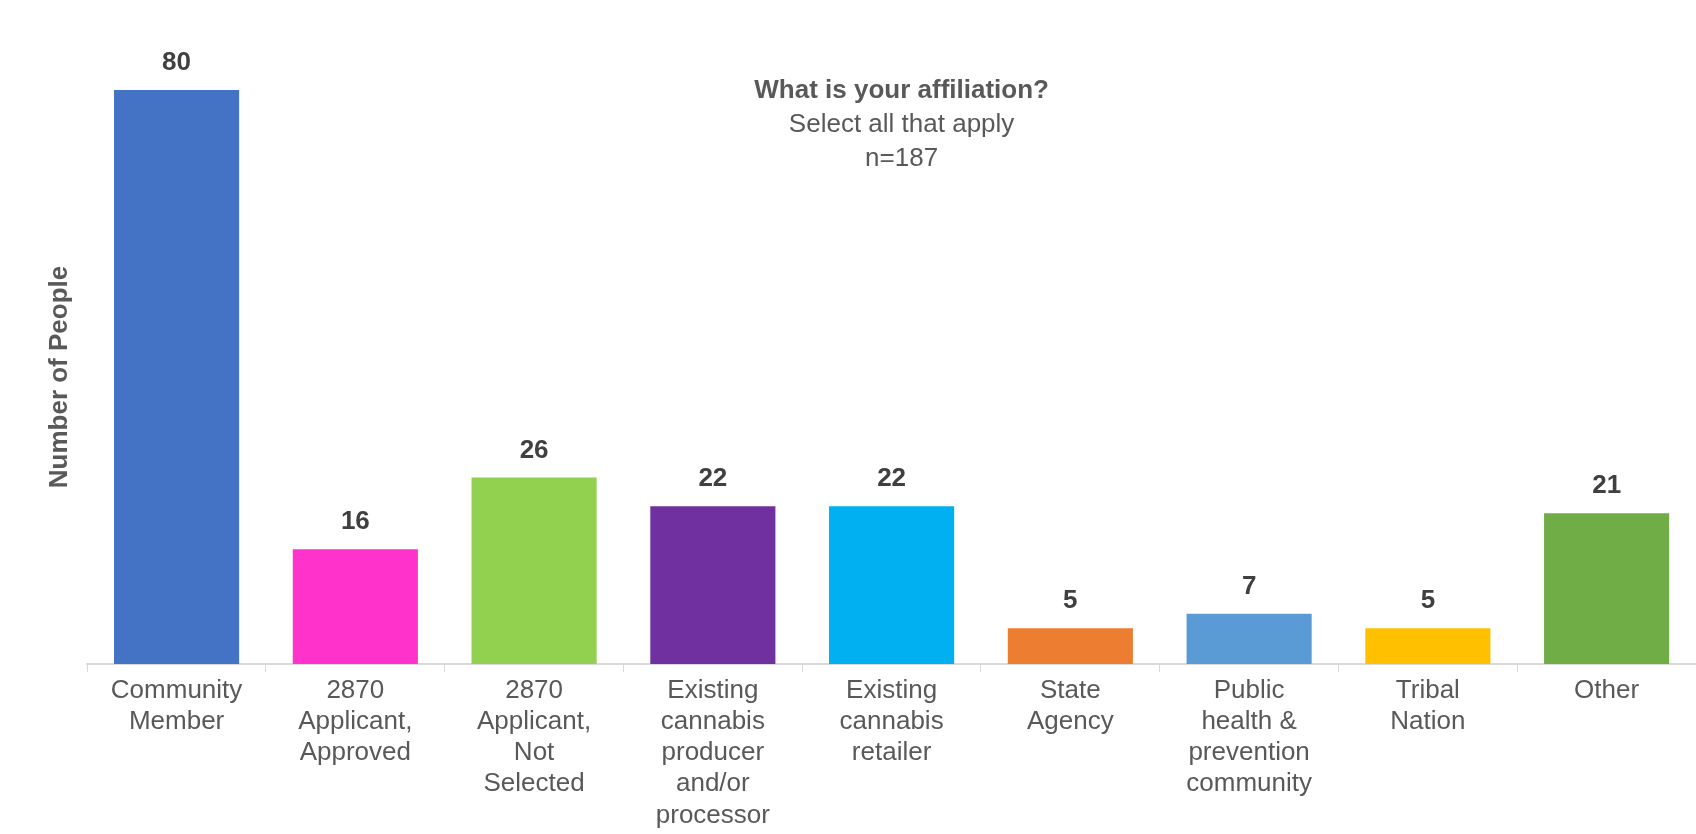 The image size is (1696, 834). Describe the element at coordinates (901, 123) in the screenshot. I see `text: Select all that apply` at that location.